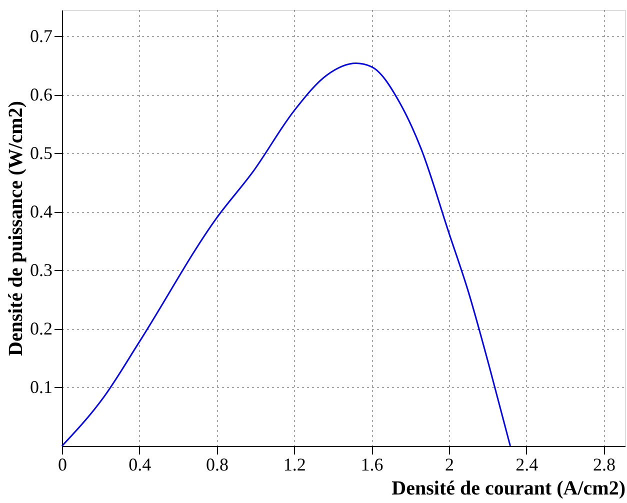  I want to click on y-tick-label: 0.7, so click(41, 36).